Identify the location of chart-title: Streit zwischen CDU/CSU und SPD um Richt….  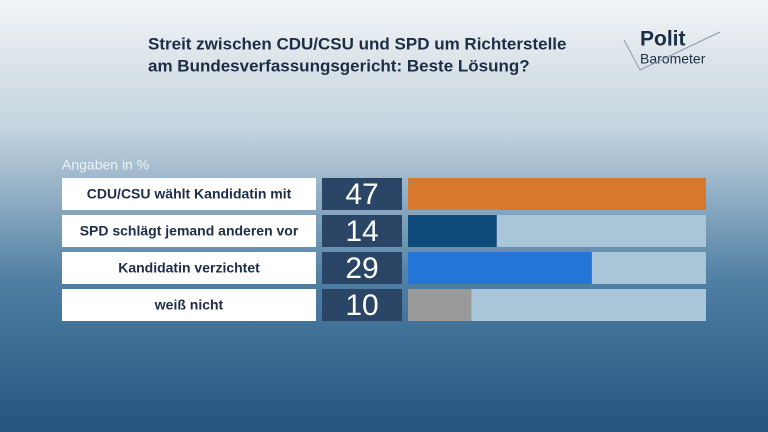
(357, 43).